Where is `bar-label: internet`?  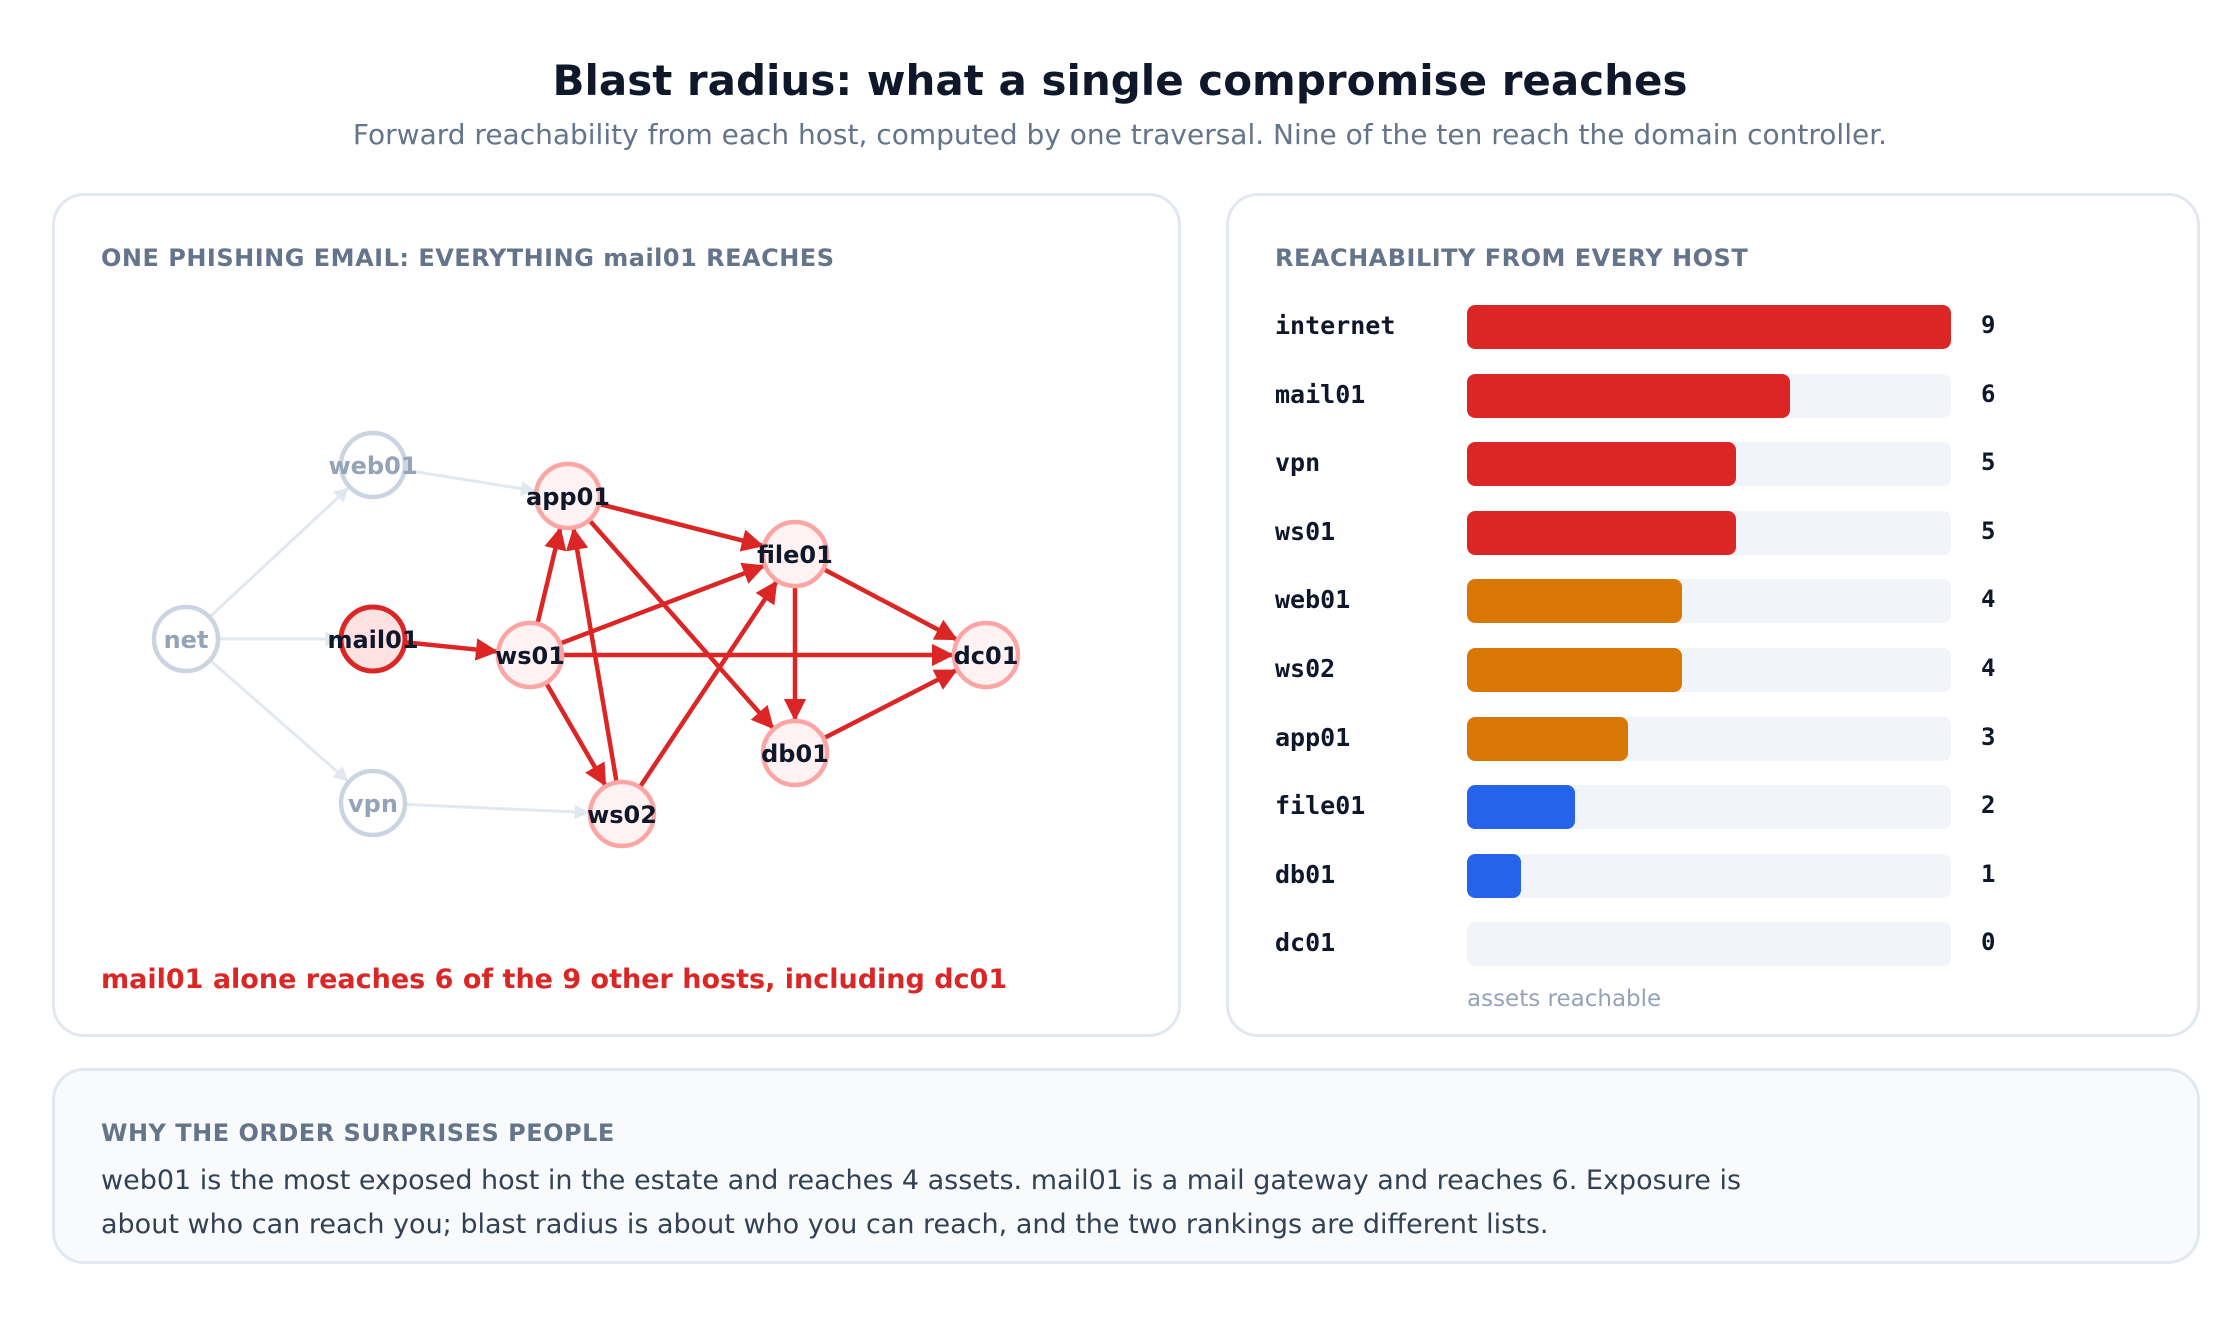 bar-label: internet is located at coordinates (1335, 325).